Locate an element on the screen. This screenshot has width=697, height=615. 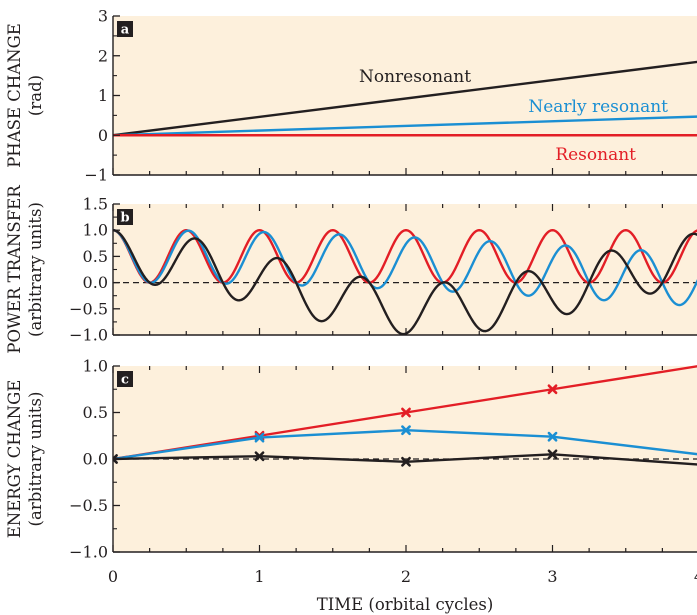
panel-c-series is located at coordinates (405, 416).